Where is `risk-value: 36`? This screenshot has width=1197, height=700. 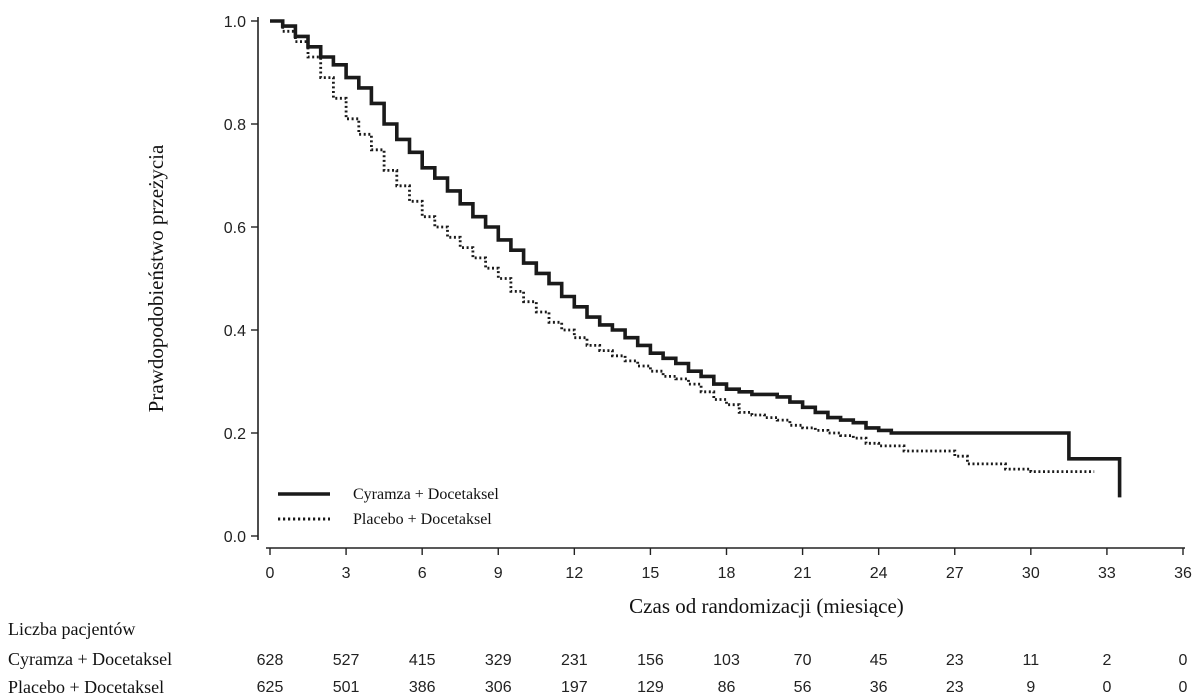 risk-value: 36 is located at coordinates (879, 687).